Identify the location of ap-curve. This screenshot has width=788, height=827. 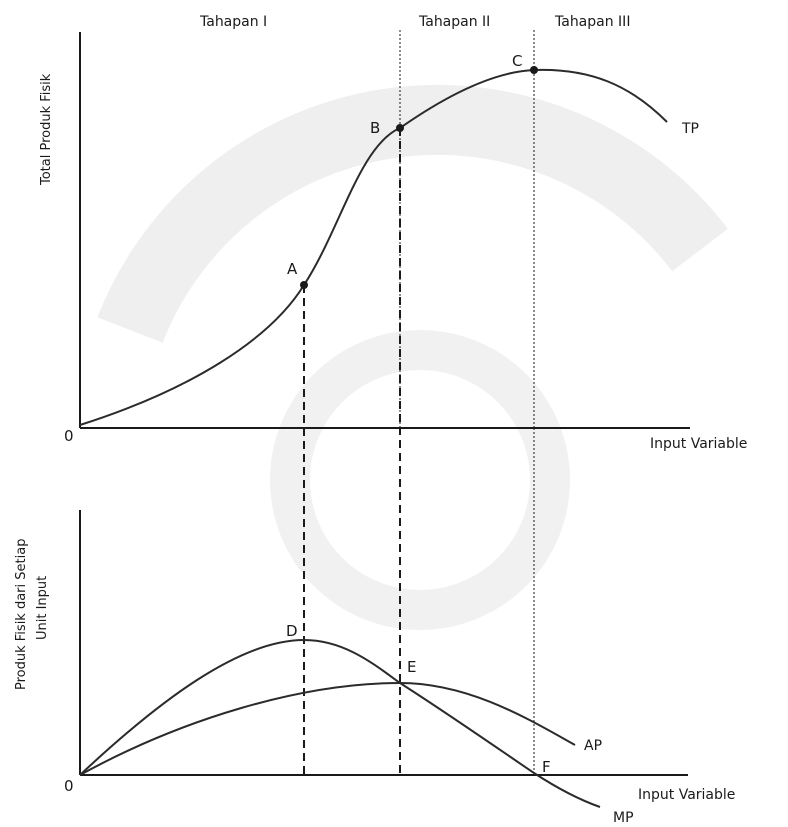
(327, 728).